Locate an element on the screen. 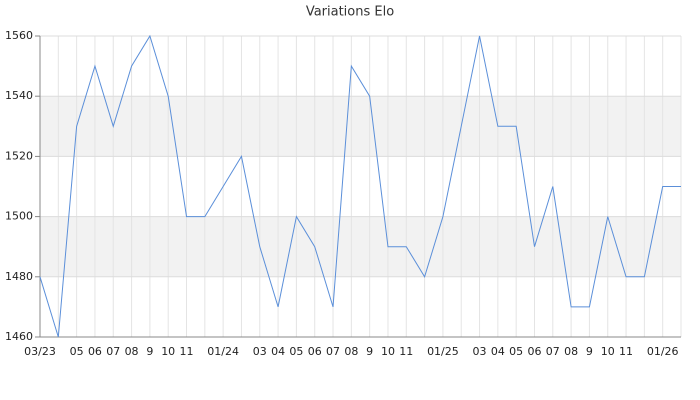 This screenshot has width=700, height=400. x-tick-label: 01/25 is located at coordinates (443, 351).